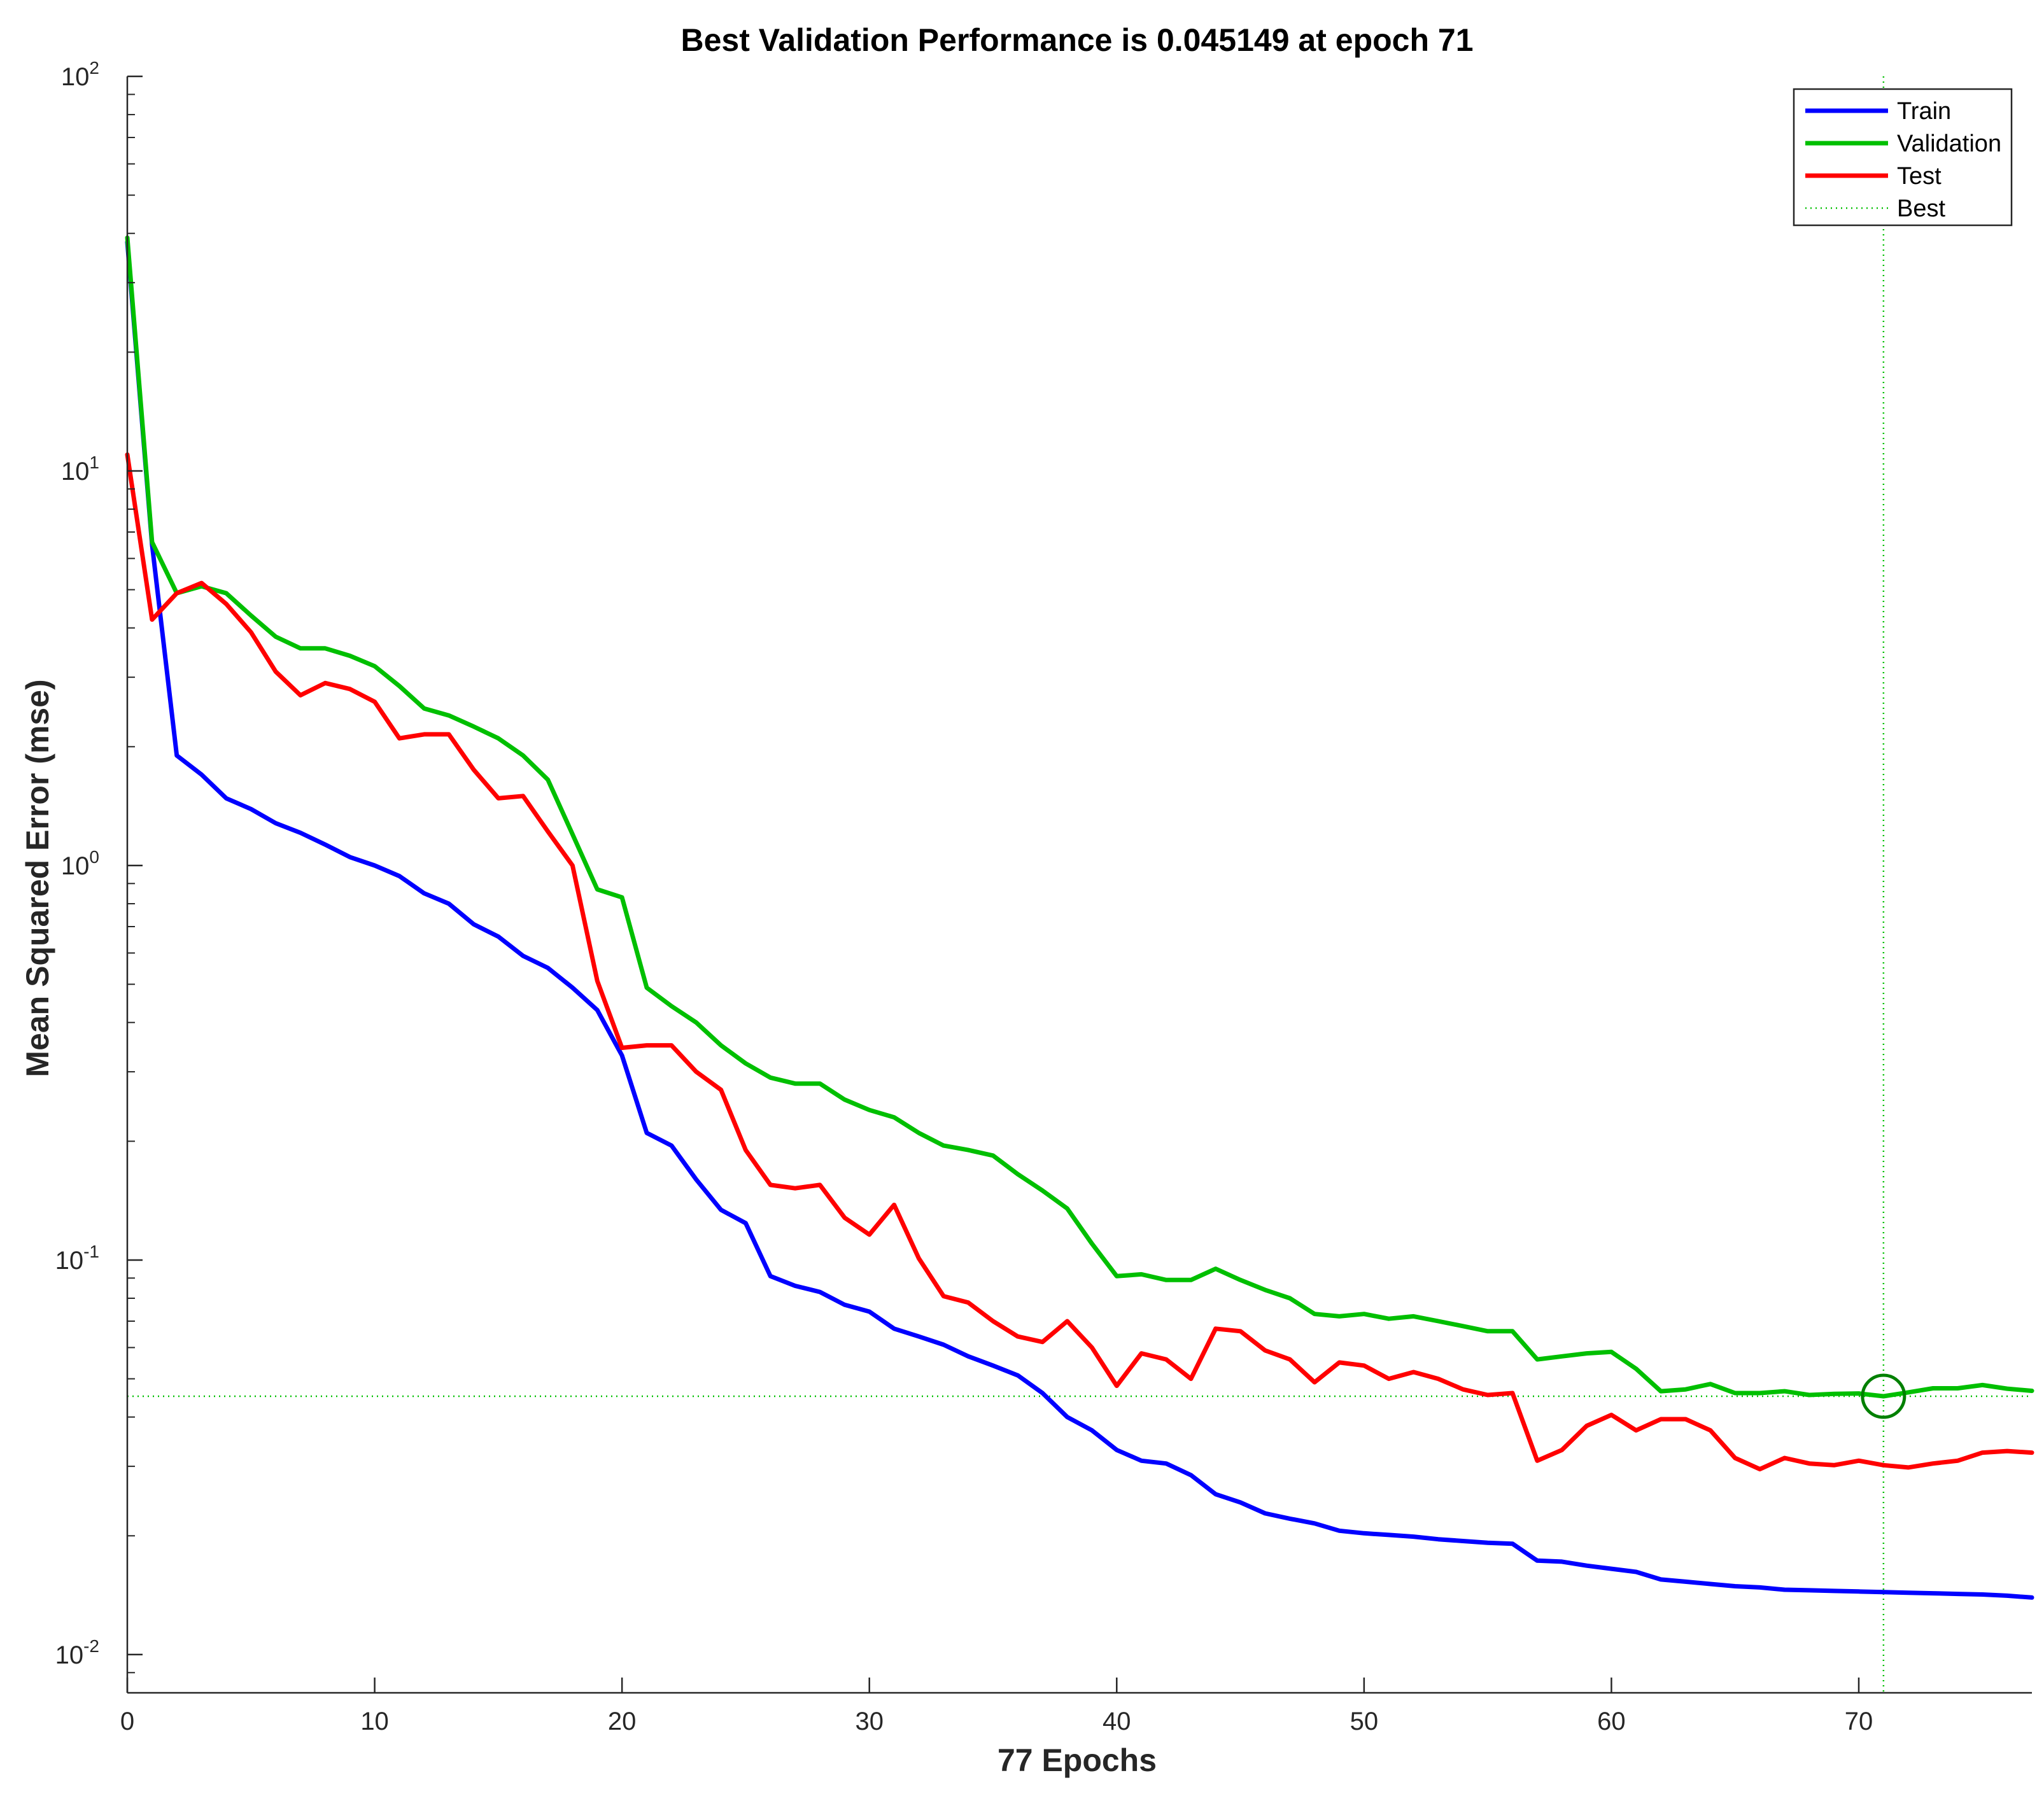 This screenshot has height=1794, width=2044. What do you see at coordinates (1859, 1721) in the screenshot?
I see `x-tick-label: 70` at bounding box center [1859, 1721].